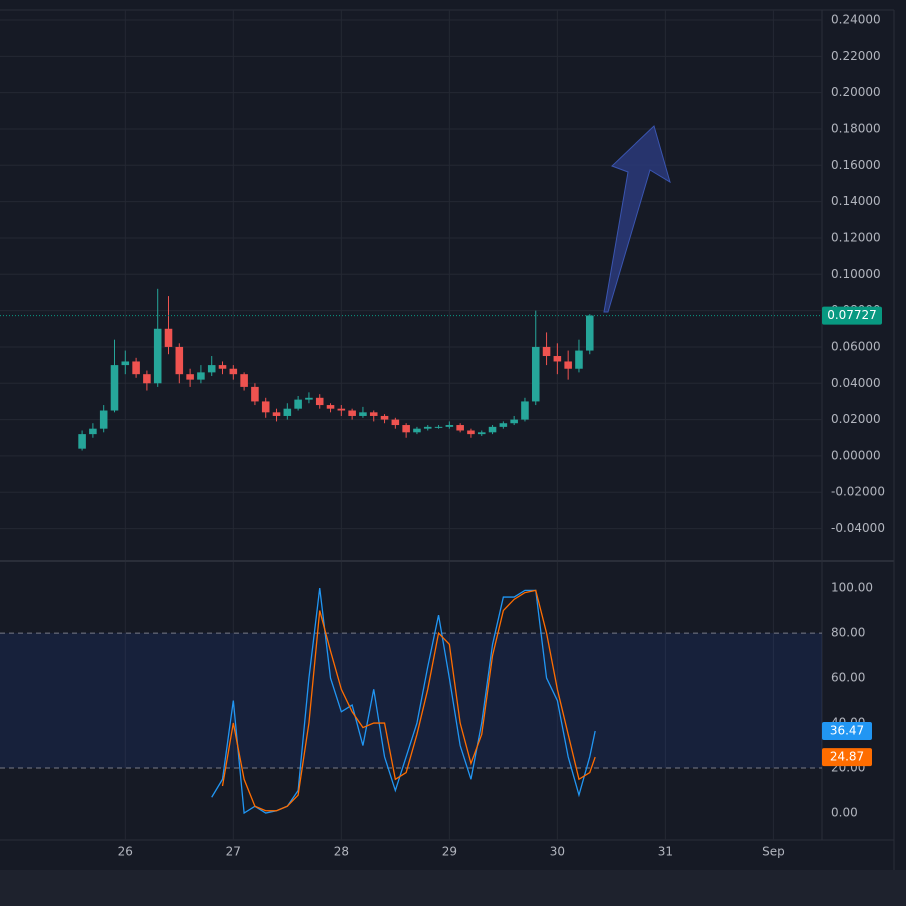  I want to click on y-tick-label: 0.12000, so click(856, 237).